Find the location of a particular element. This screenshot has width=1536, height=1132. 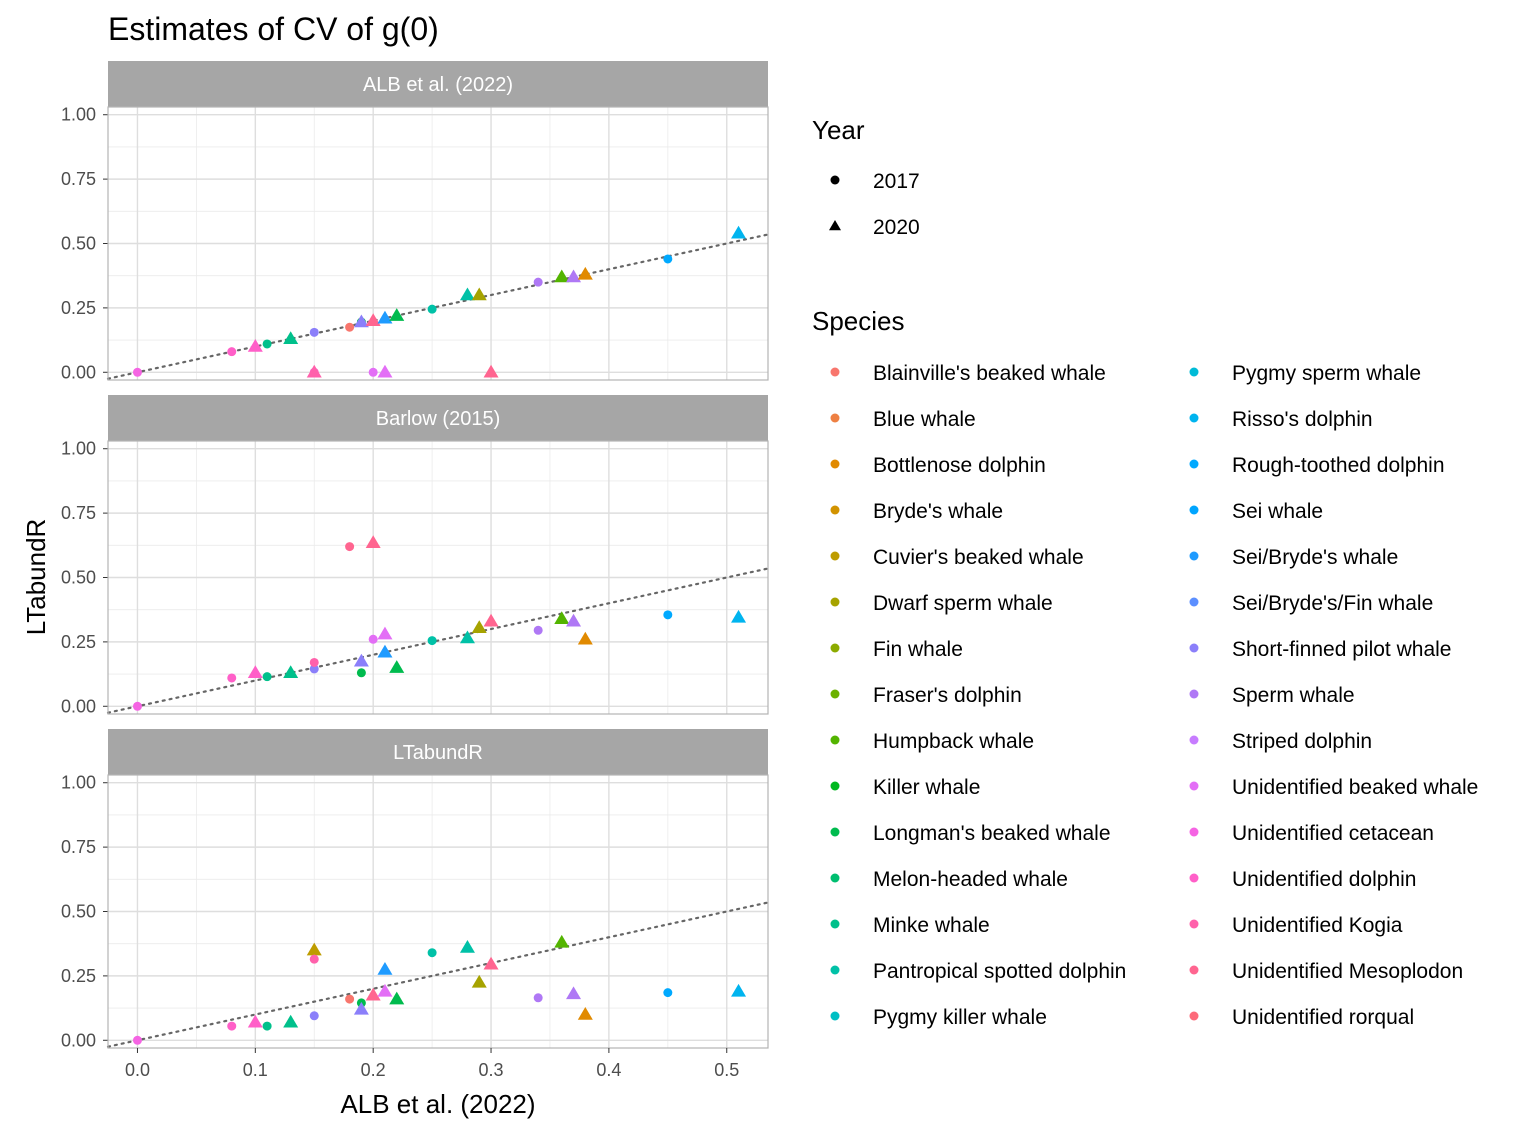

legend-species-label: Longman's beaked whale is located at coordinates (992, 833).